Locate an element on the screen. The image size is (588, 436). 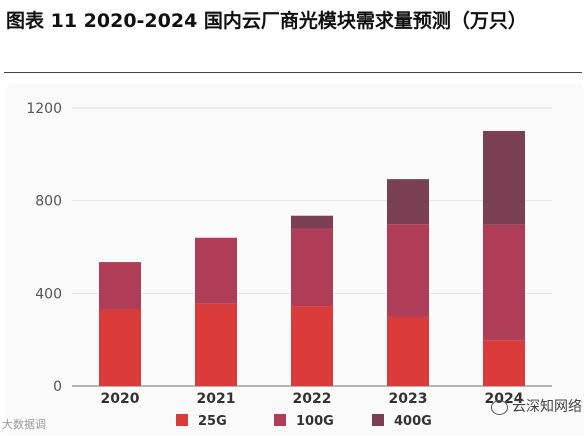
y-tick-label: 800 is located at coordinates (48, 202).